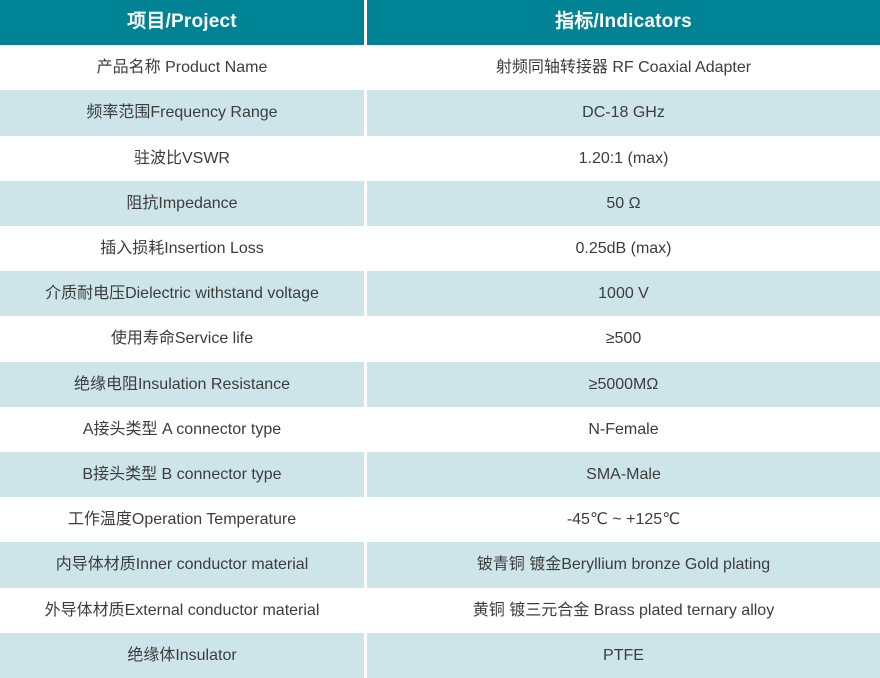  Describe the element at coordinates (623, 610) in the screenshot. I see `row-value-cell: 黄铜 镀三元合金 Brass plated ternary alloy` at that location.